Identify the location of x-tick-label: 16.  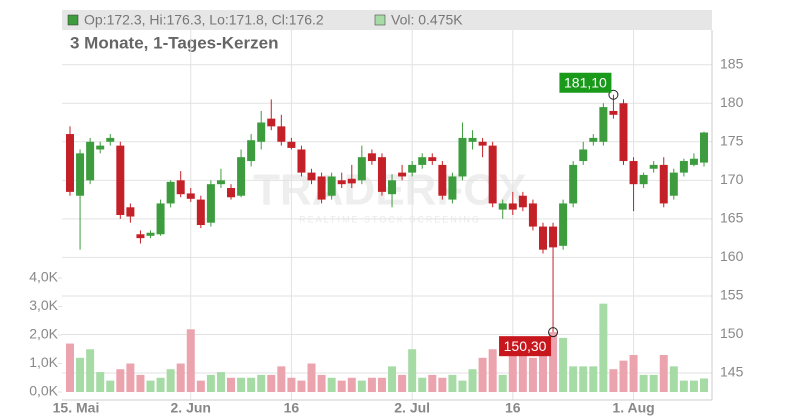
(292, 408).